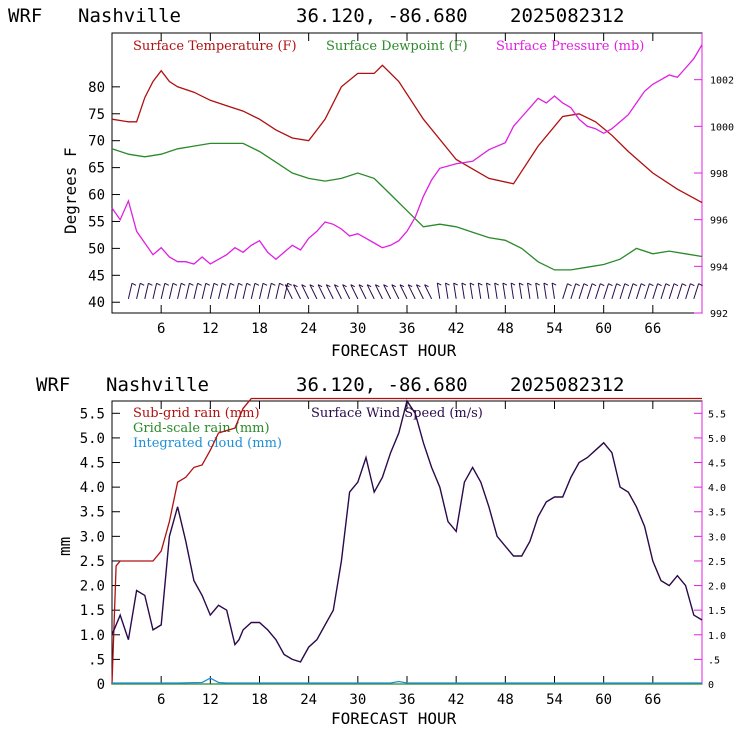  Describe the element at coordinates (92, 513) in the screenshot. I see `y-tick-label: 3.5` at that location.